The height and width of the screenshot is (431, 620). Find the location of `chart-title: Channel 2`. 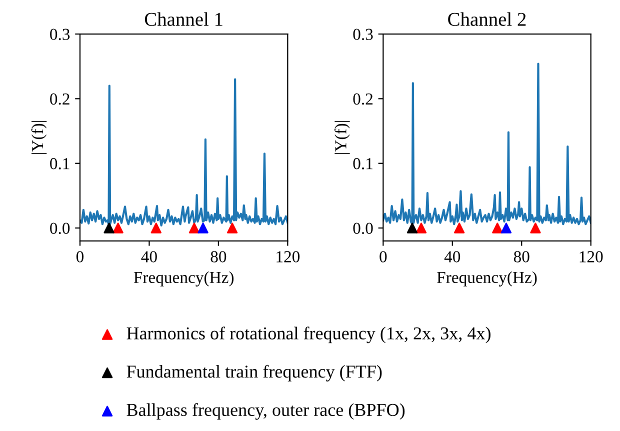

chart-title: Channel 2 is located at coordinates (487, 19).